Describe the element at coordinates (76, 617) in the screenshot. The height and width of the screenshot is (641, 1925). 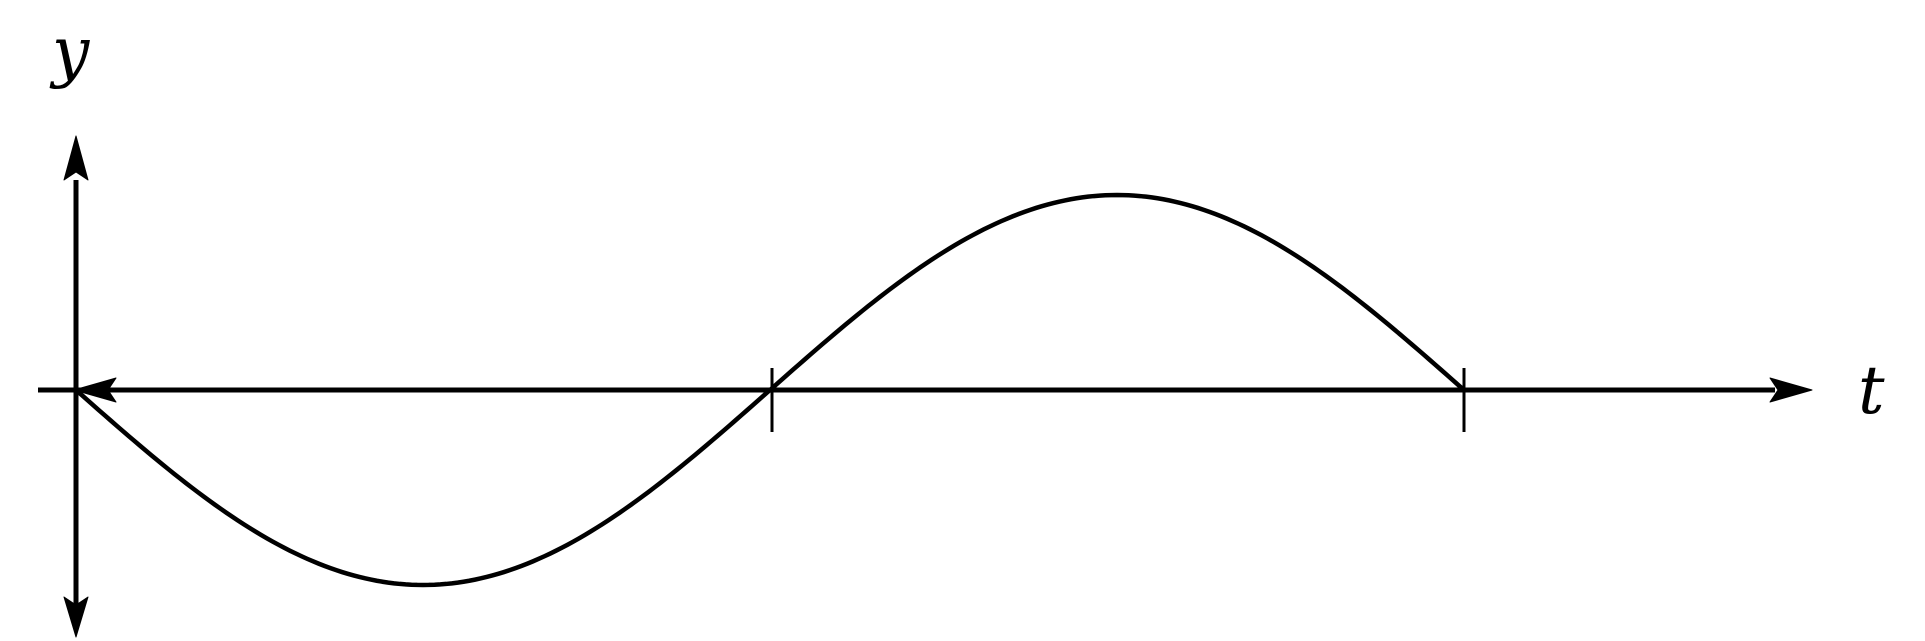
I see `y-axis-down-arrow-icon` at that location.